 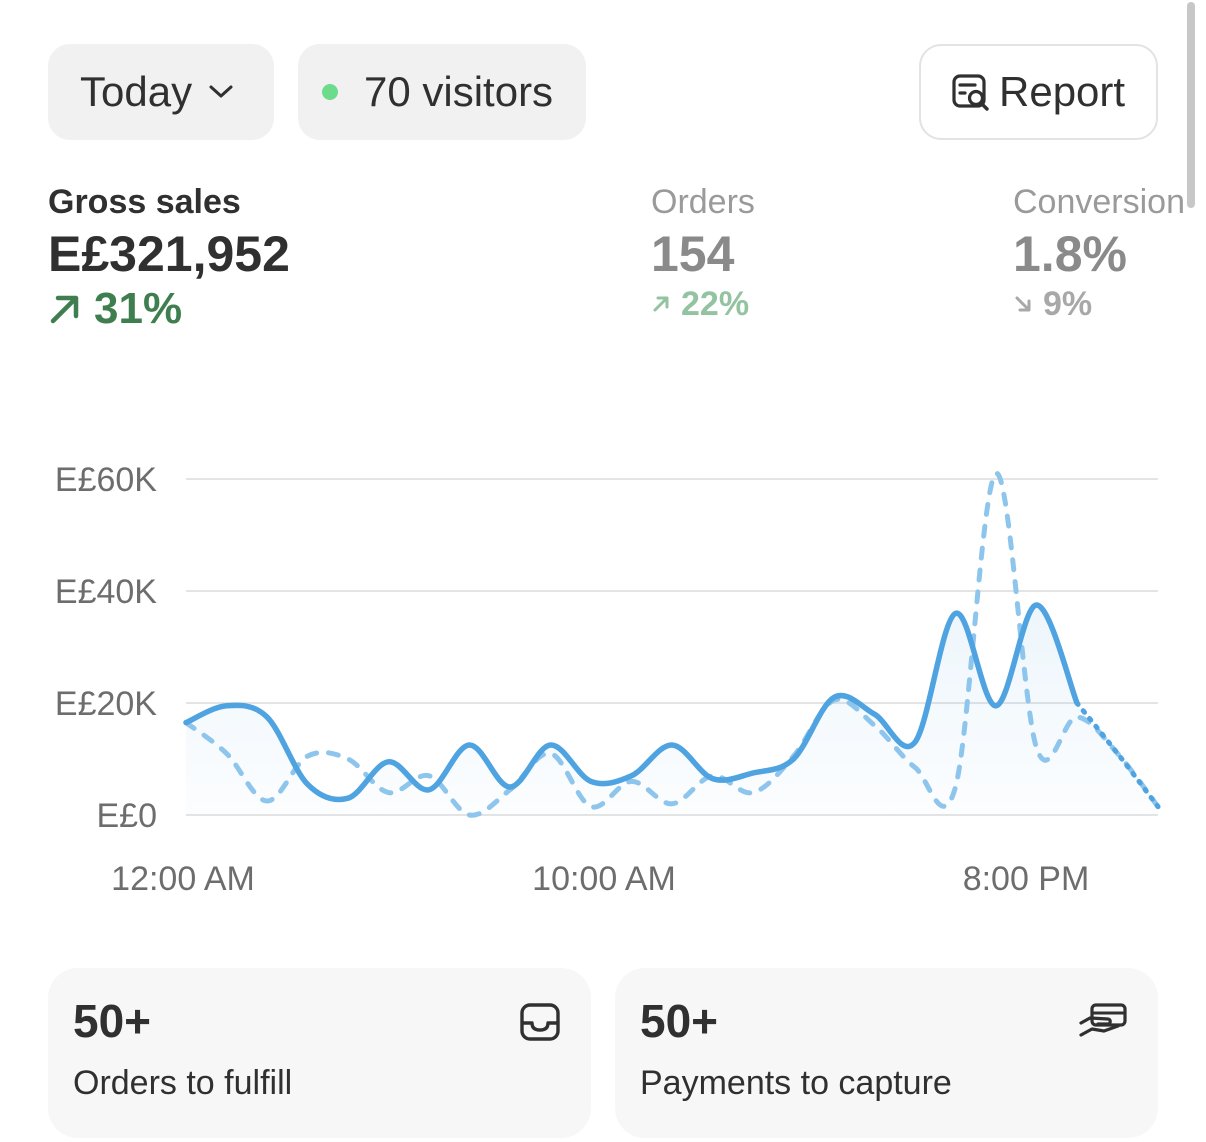 I want to click on metric-orders: Orders 154 22%, so click(x=703, y=253).